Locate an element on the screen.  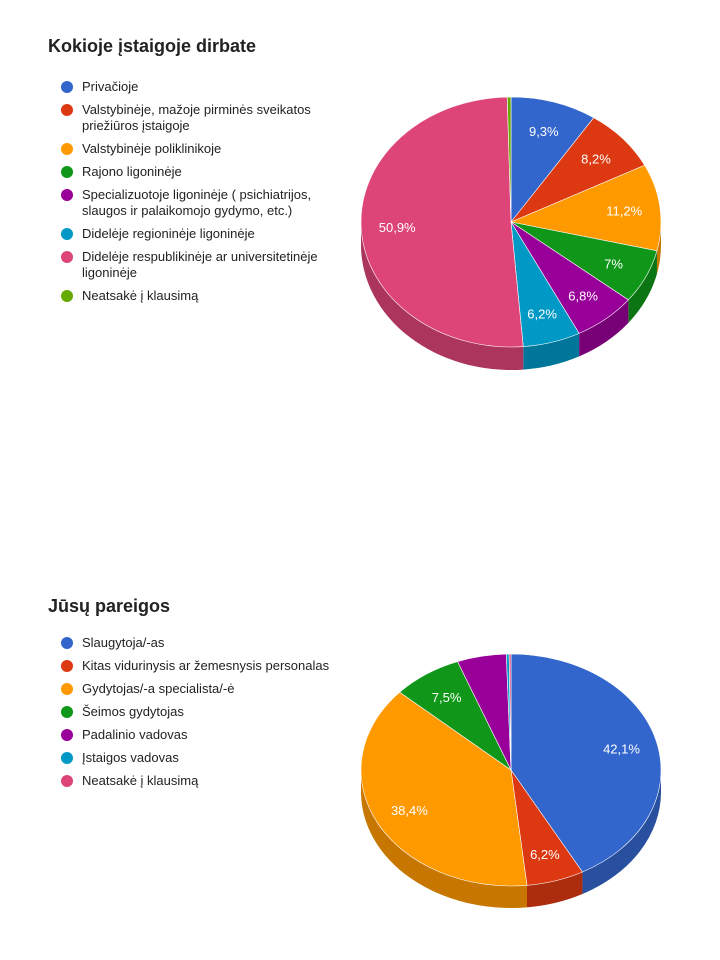
legend-label: Privačioje is located at coordinates (110, 86).